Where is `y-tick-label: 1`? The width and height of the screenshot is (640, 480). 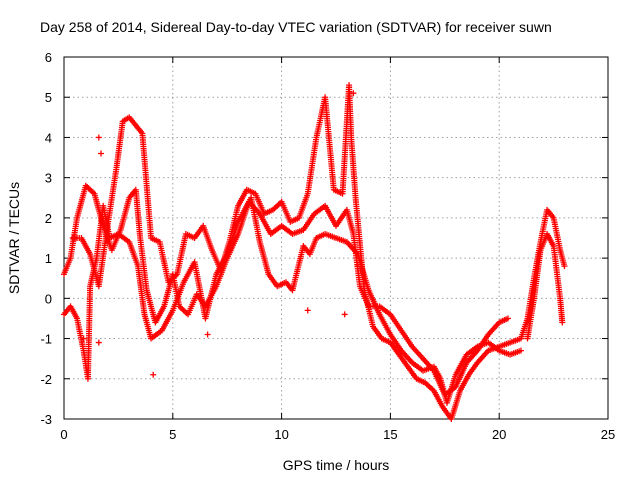 y-tick-label: 1 is located at coordinates (48, 258).